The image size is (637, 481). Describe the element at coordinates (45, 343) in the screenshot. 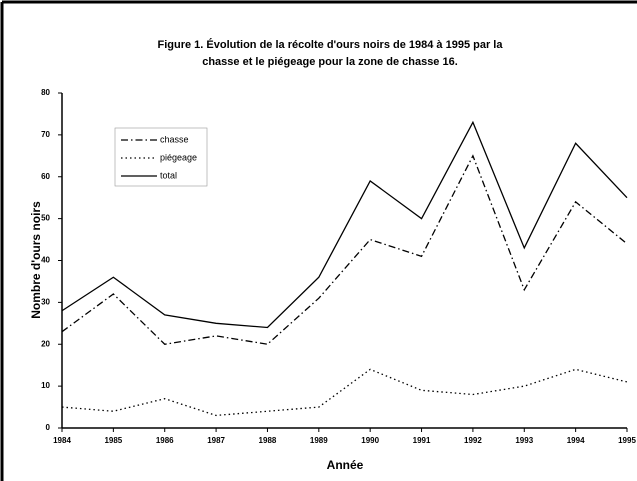

I see `y-tick-label: 20` at that location.